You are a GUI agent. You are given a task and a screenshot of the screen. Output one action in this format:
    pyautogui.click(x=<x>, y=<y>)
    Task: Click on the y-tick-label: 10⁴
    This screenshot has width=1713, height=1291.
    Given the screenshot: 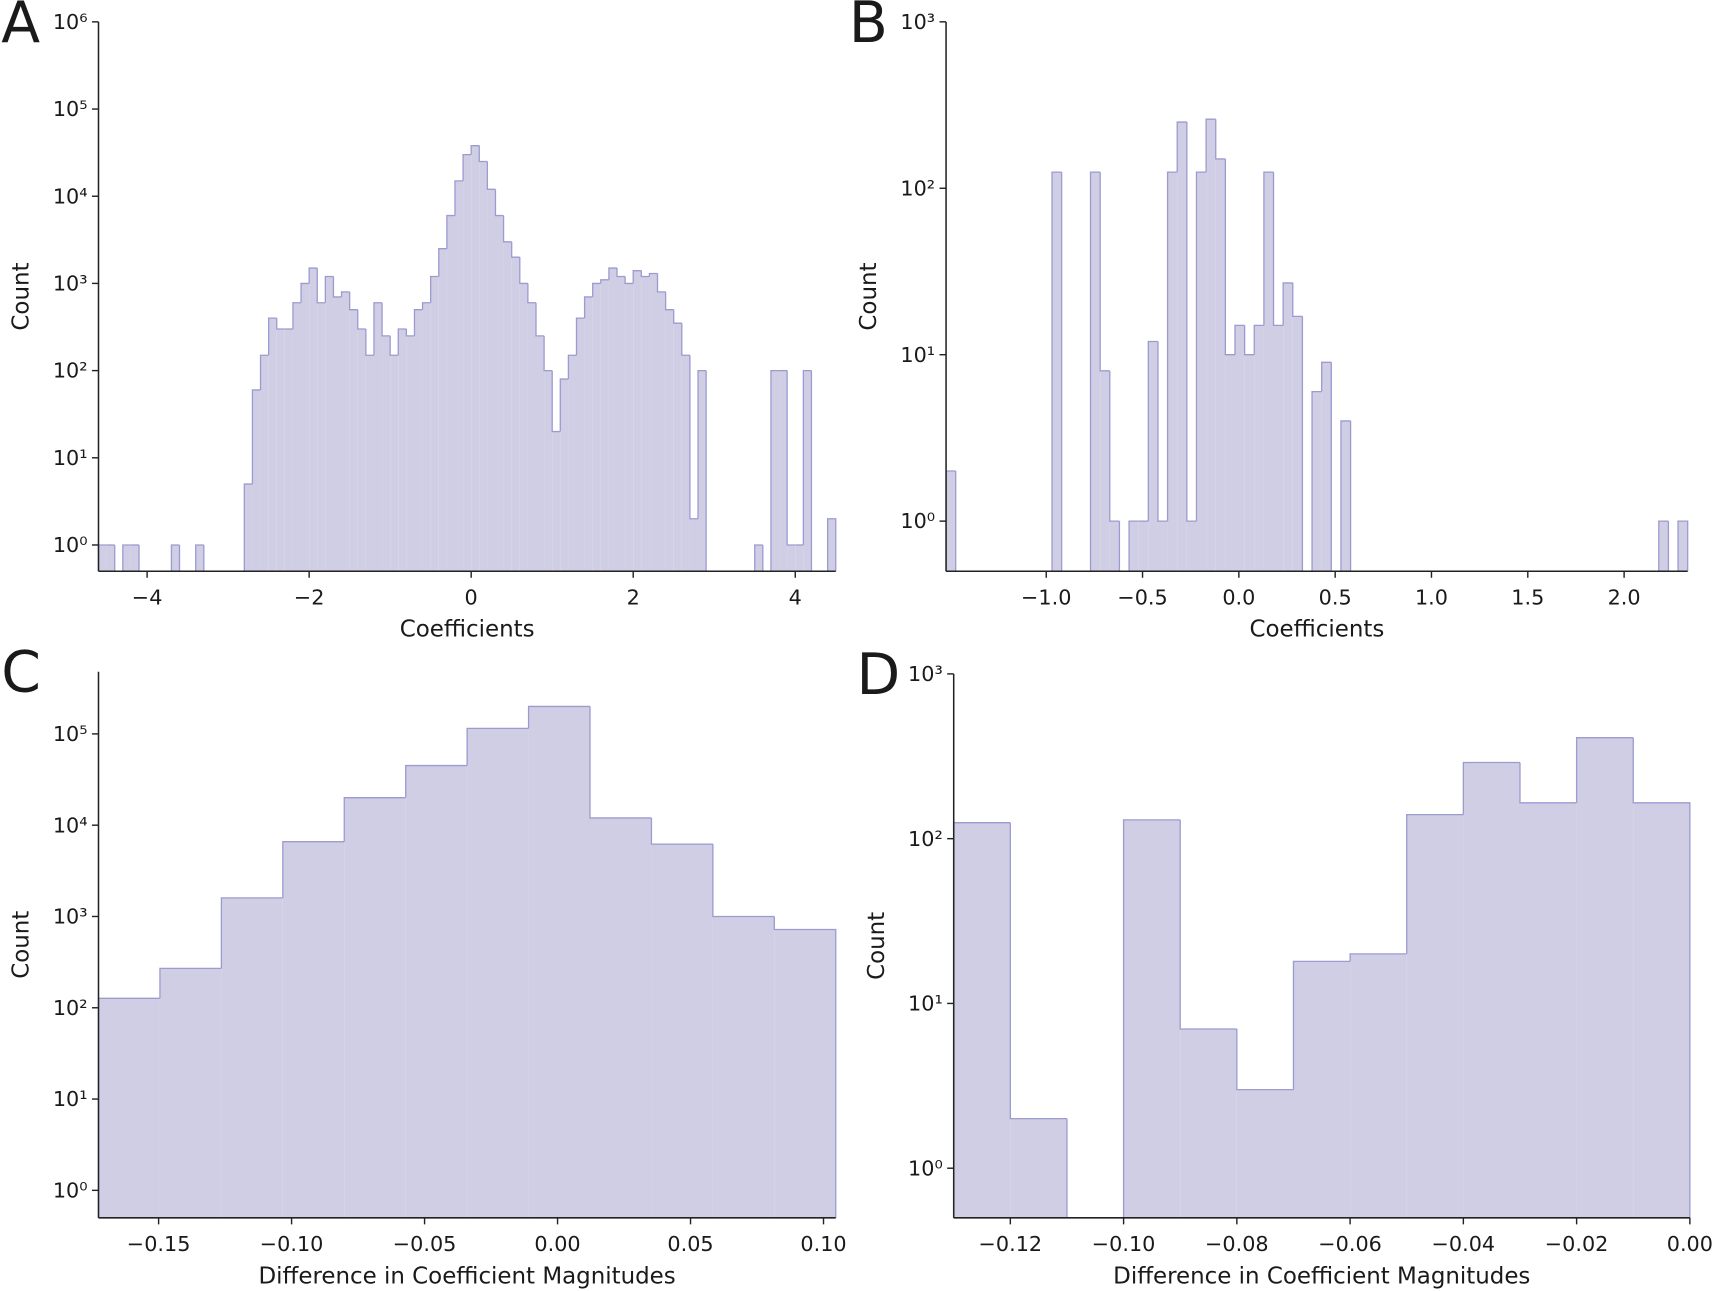 What is the action you would take?
    pyautogui.click(x=70, y=825)
    